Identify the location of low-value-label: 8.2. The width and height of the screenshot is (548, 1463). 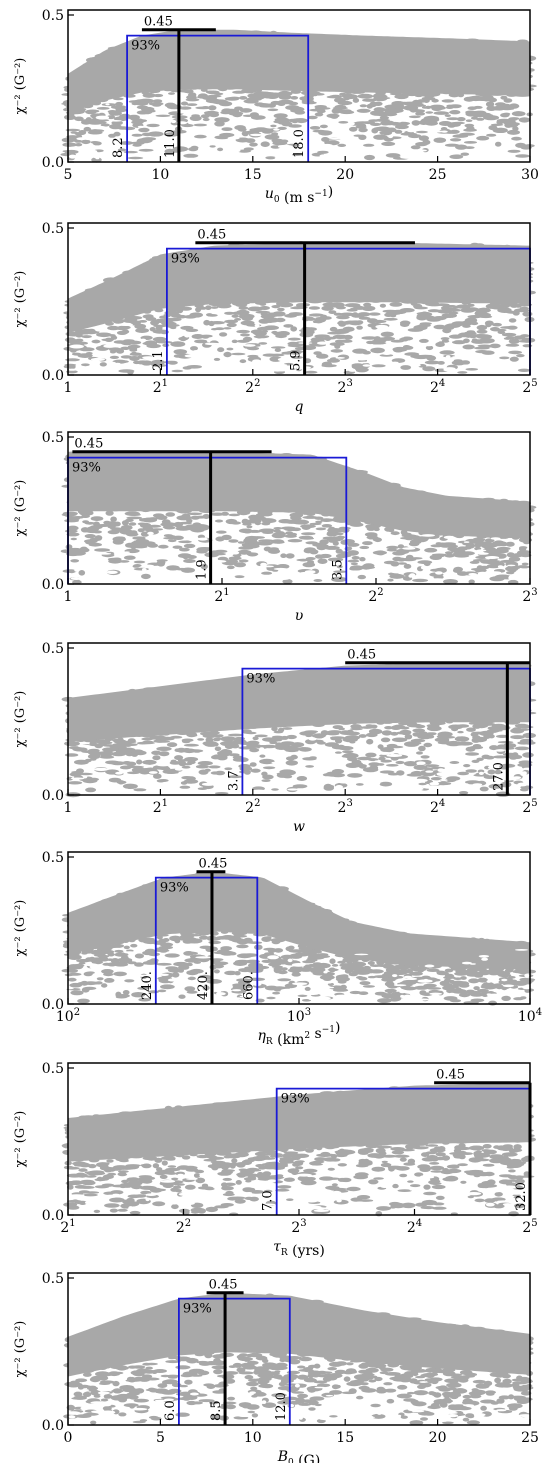
(118, 147).